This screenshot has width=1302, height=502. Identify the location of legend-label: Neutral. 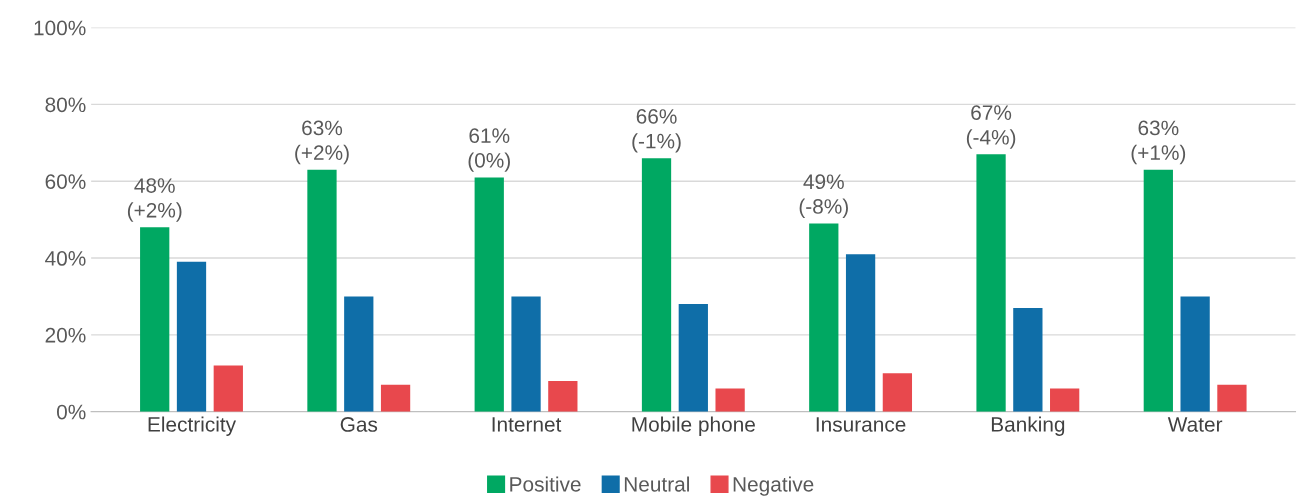
(656, 484).